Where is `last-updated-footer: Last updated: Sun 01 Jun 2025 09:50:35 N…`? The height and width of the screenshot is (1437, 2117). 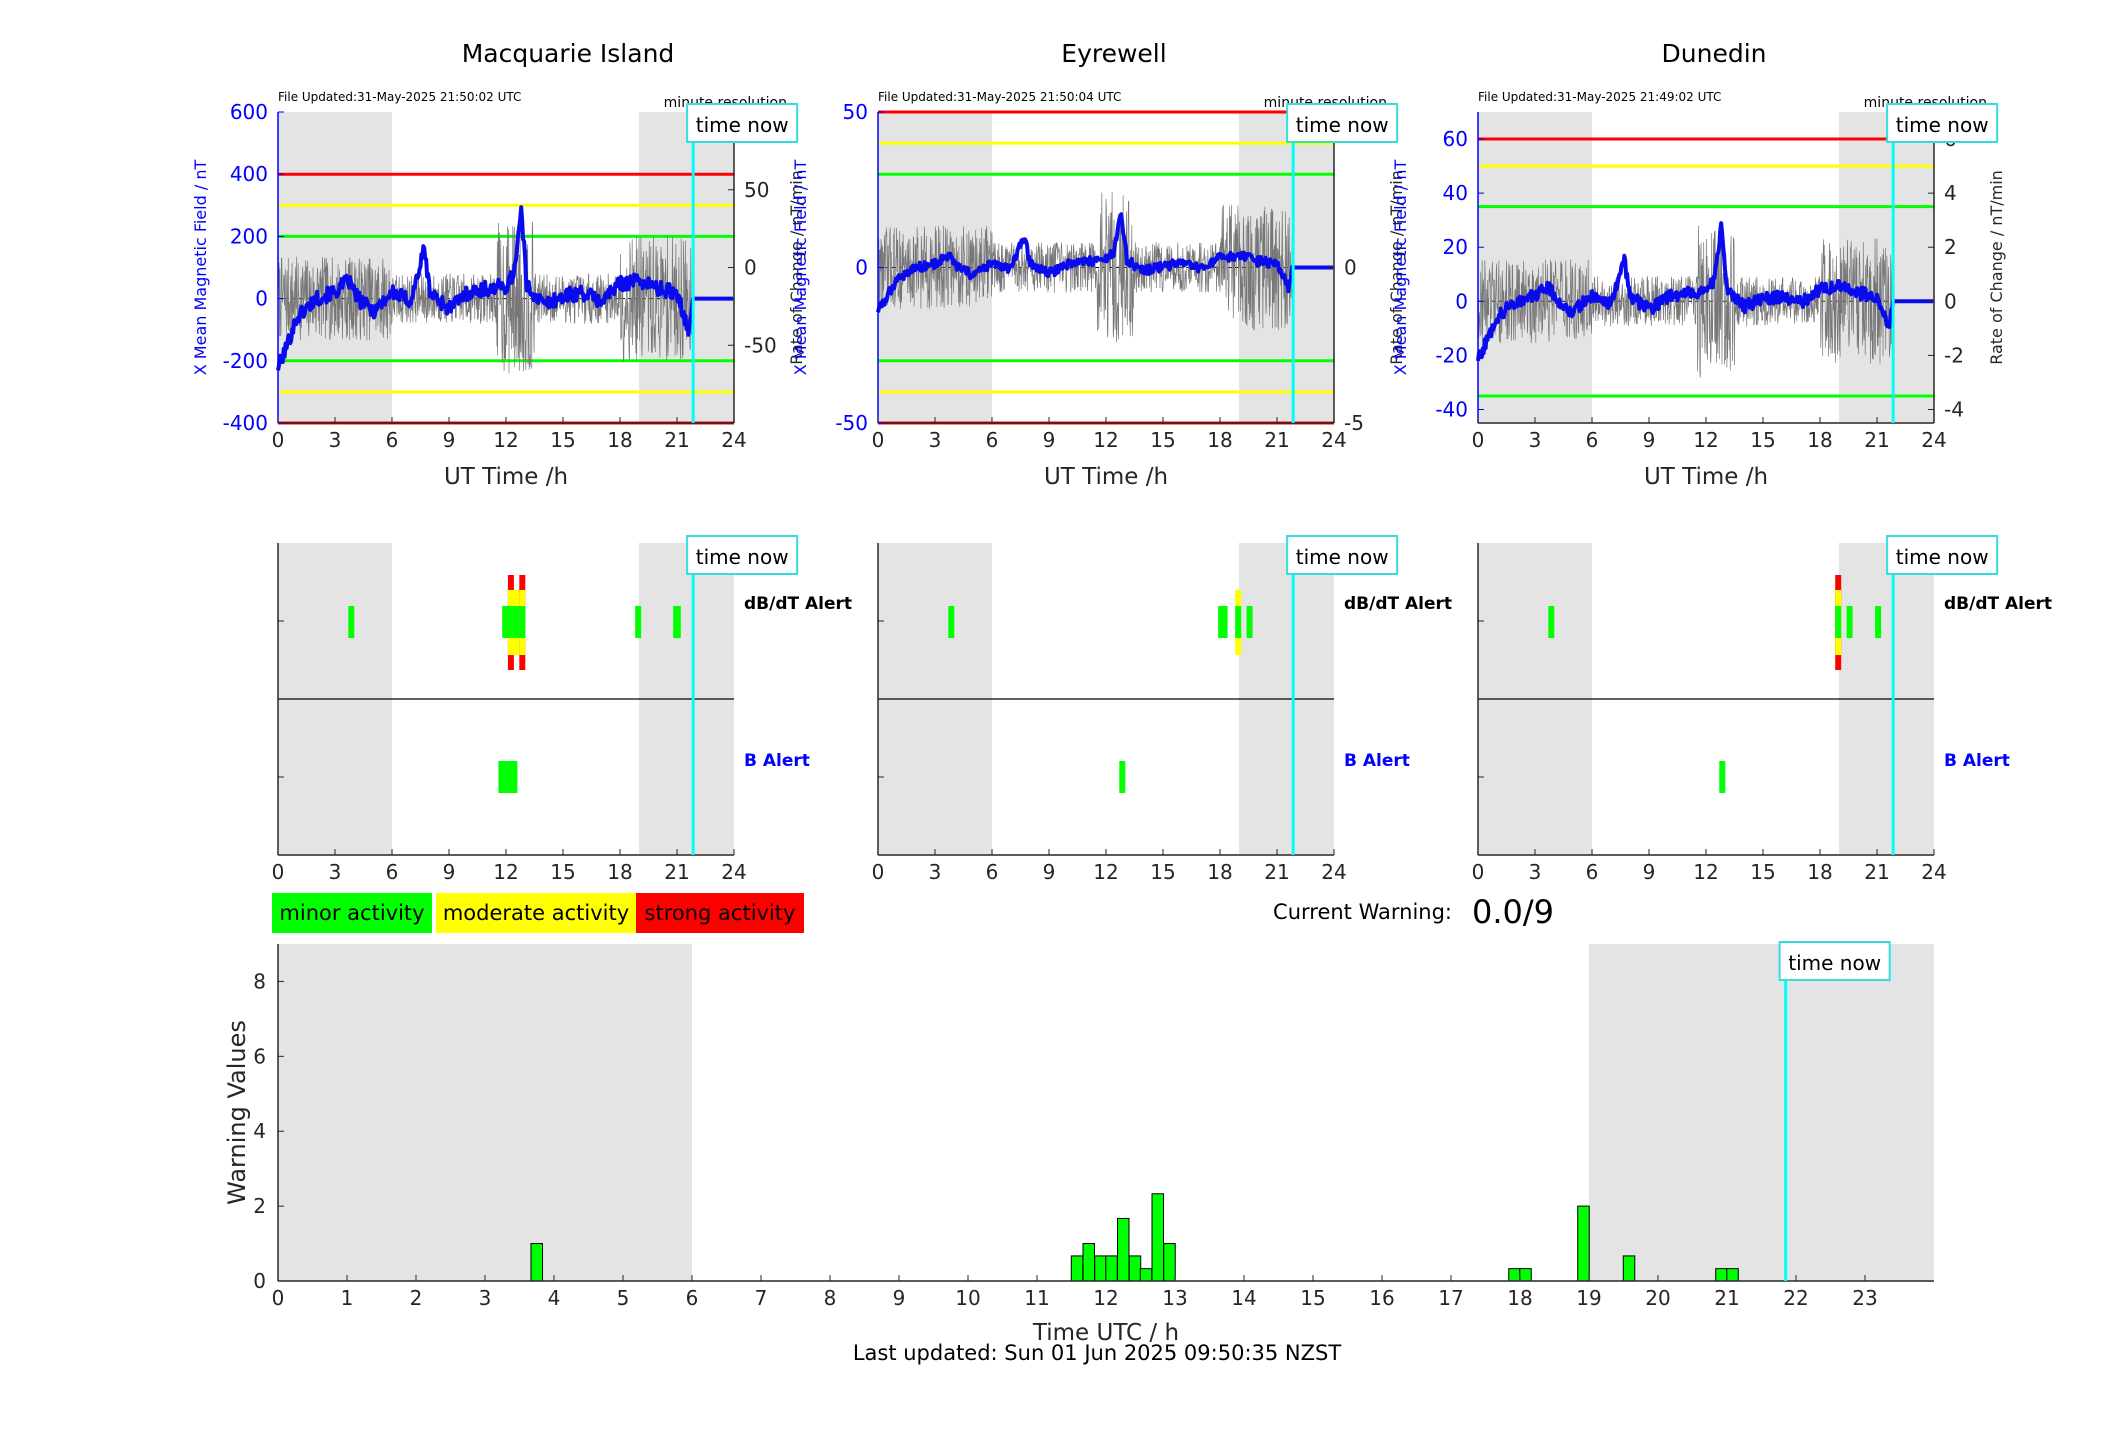 last-updated-footer: Last updated: Sun 01 Jun 2025 09:50:35 N… is located at coordinates (1097, 1353).